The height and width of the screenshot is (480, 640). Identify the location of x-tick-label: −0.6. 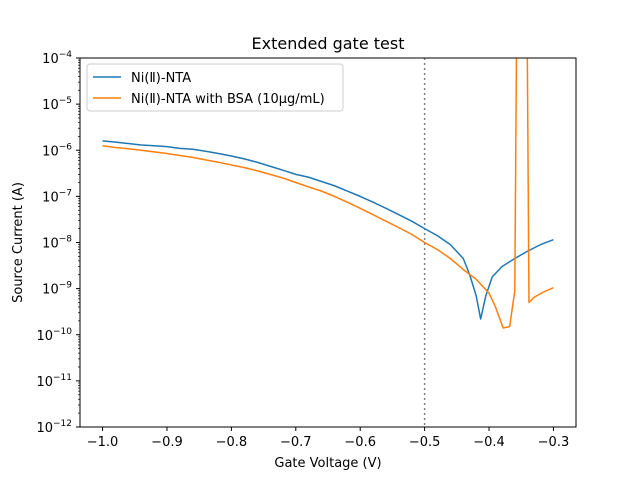
(360, 442).